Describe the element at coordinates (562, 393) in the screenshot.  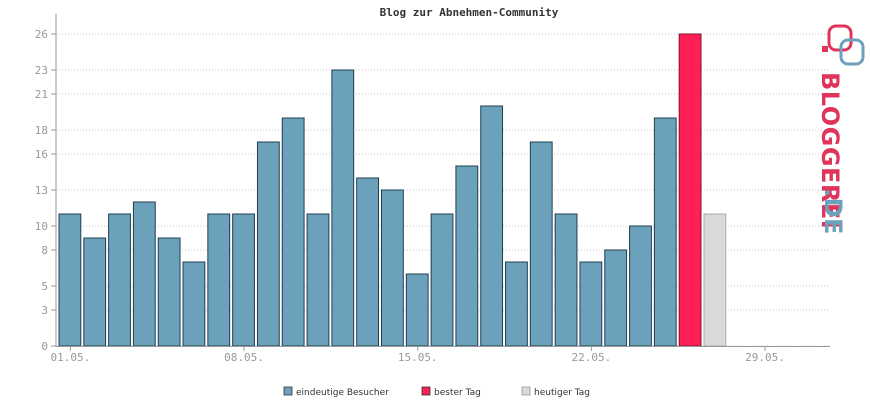
I see `legend-label-today: heutiger Tag` at that location.